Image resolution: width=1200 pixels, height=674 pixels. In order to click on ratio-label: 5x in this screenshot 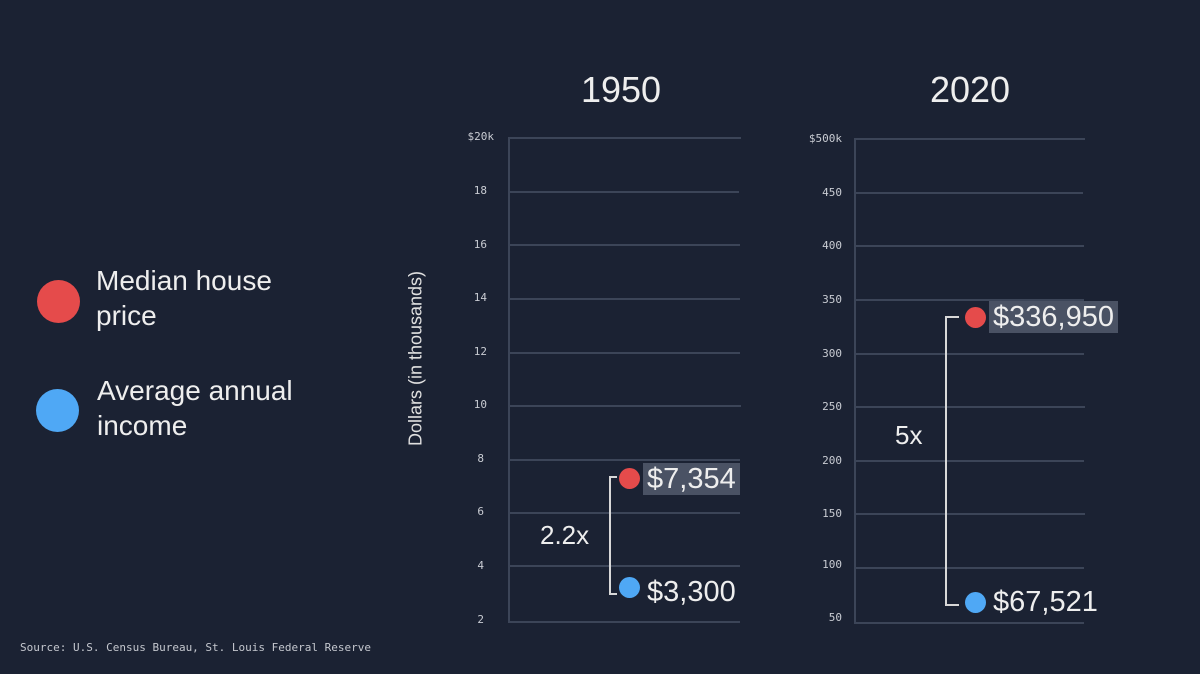, I will do `click(909, 435)`.